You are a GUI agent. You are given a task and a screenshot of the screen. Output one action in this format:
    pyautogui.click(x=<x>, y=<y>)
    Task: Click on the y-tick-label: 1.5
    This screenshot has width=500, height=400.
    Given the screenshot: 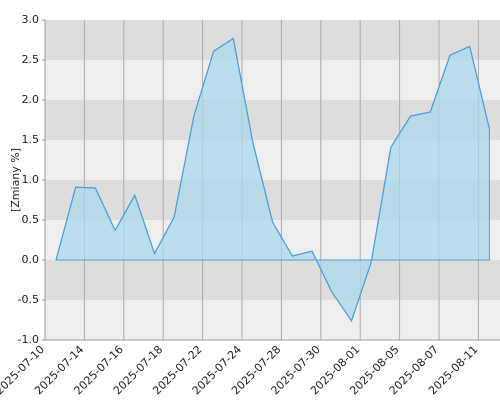 What is the action you would take?
    pyautogui.click(x=31, y=139)
    